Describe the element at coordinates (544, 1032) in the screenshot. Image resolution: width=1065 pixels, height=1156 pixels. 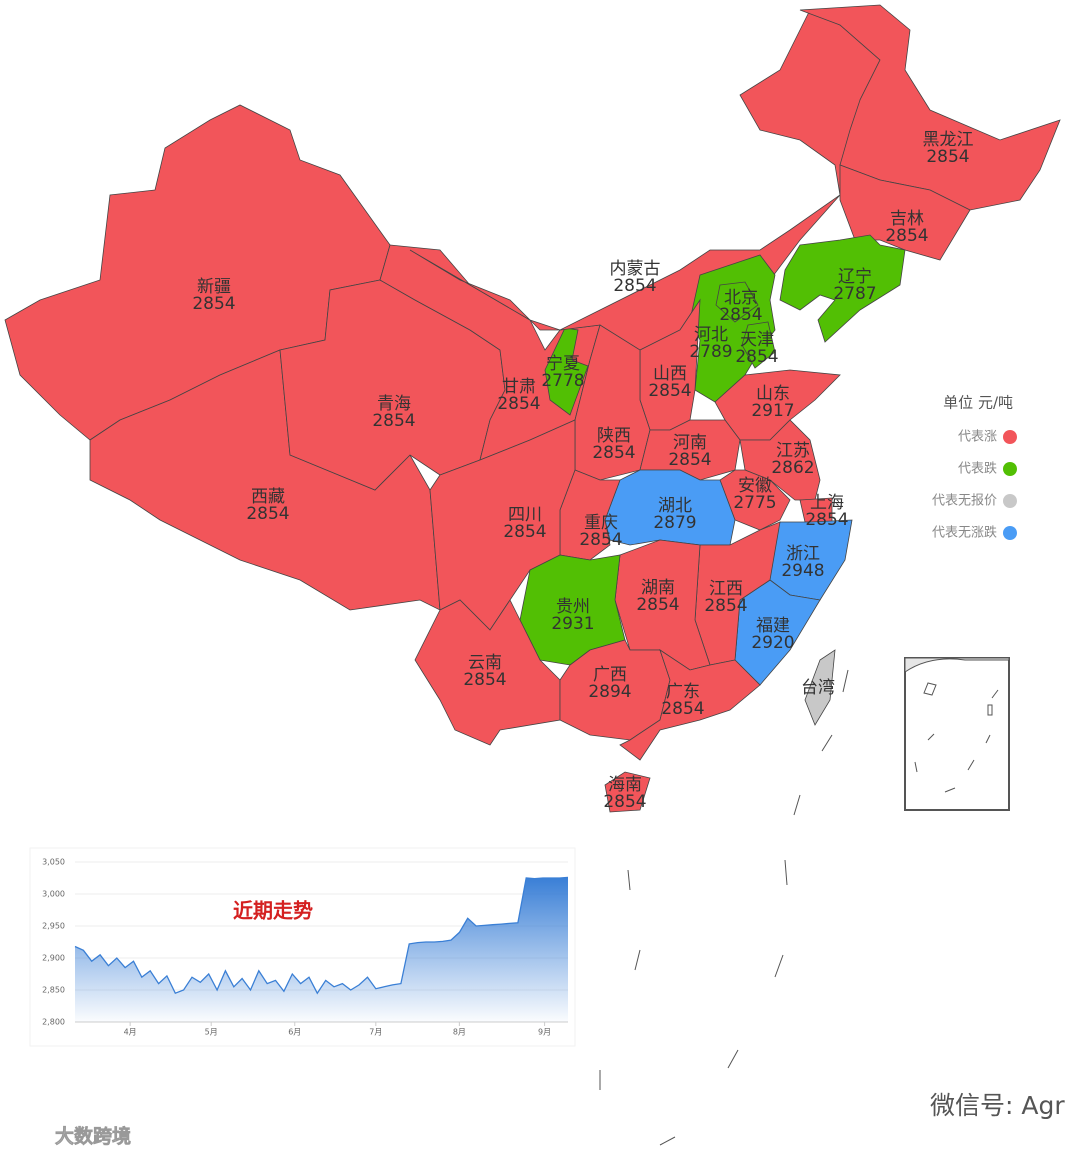
I see `x-tick-label: 9月` at that location.